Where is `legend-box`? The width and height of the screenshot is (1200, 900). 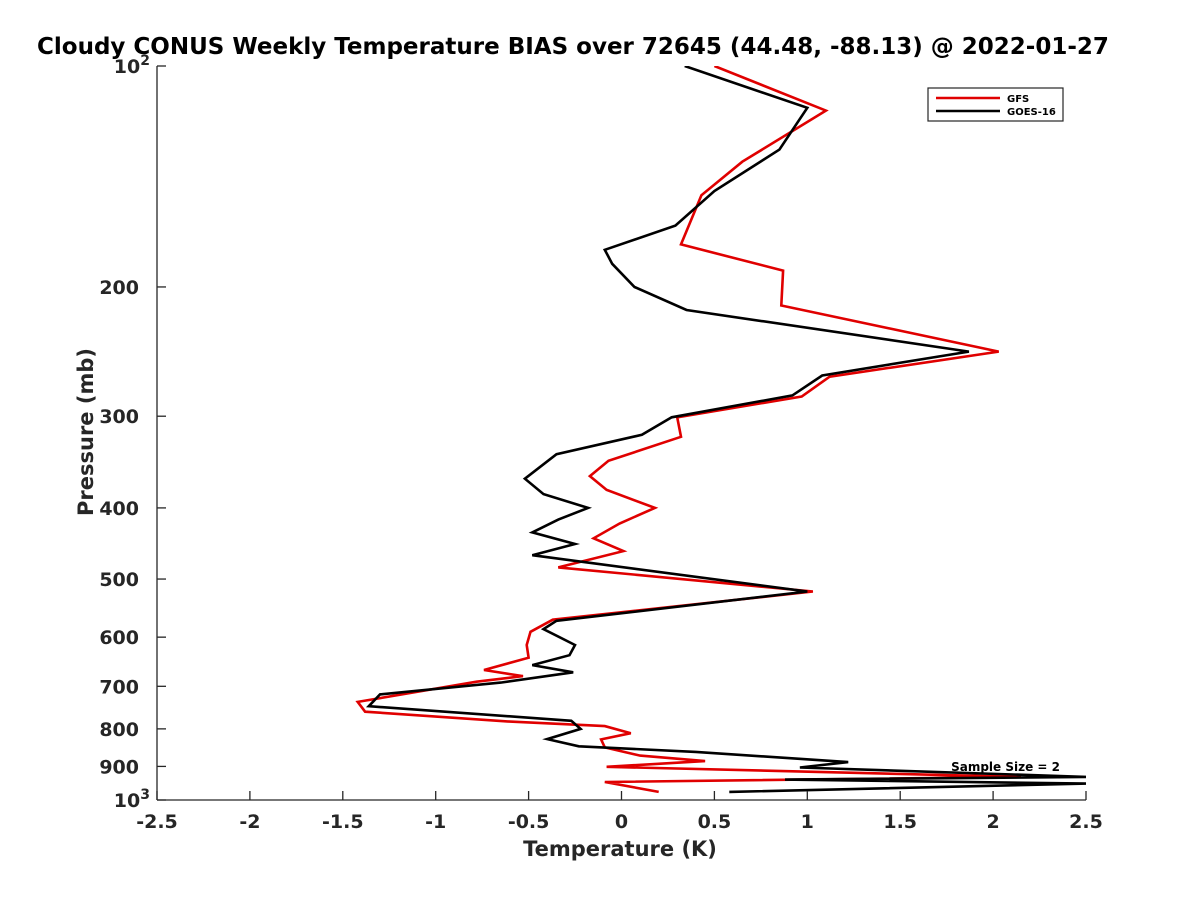
legend-box is located at coordinates (995, 104).